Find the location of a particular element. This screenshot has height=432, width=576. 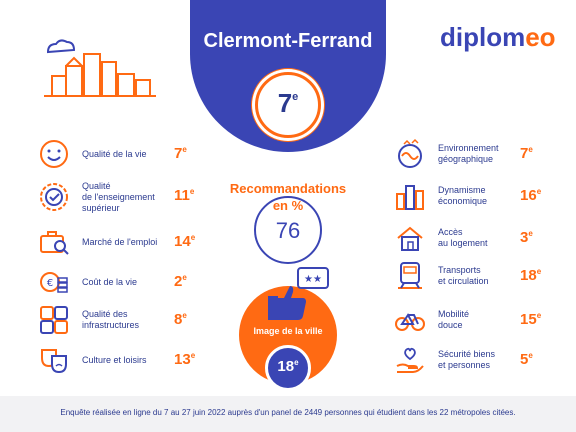

smiley-icon is located at coordinates (54, 154).